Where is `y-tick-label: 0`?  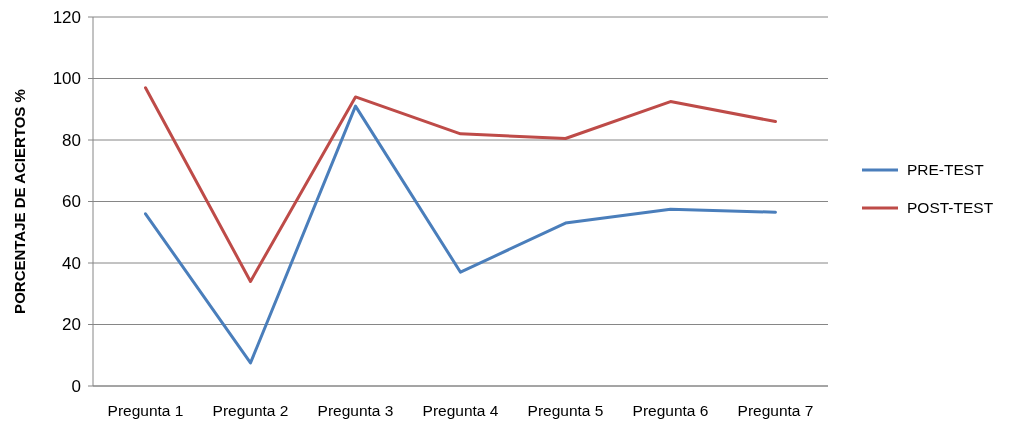 y-tick-label: 0 is located at coordinates (76, 386).